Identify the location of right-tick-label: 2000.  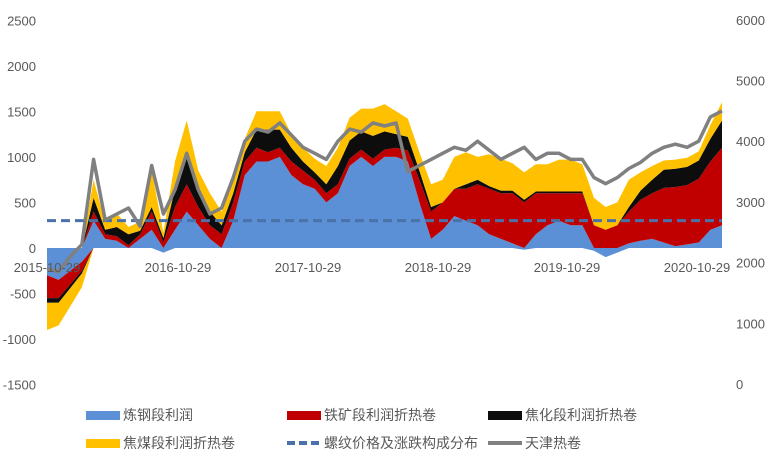
(750, 263).